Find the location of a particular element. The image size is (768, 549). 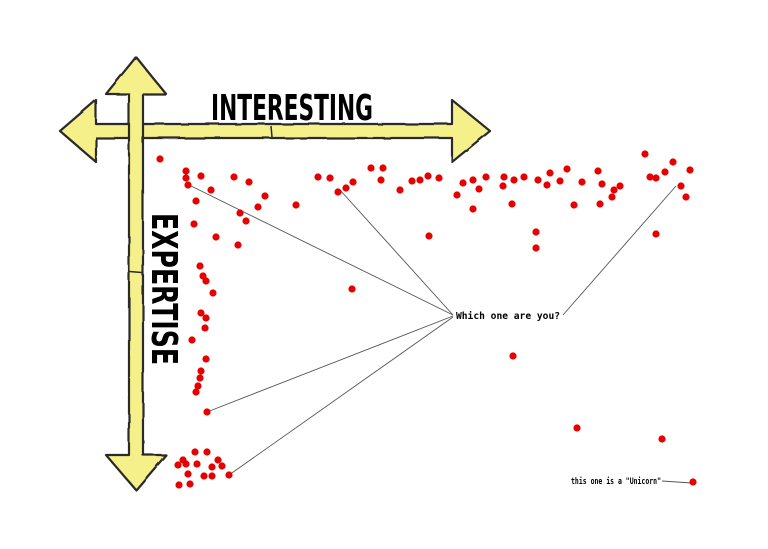

x-axis-title: INTERESTING is located at coordinates (292, 108).